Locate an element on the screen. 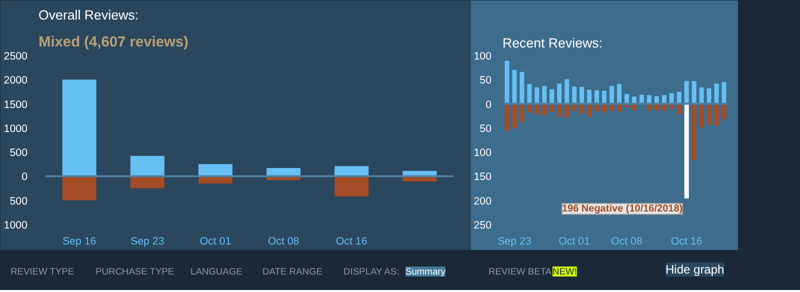  chart-title: Recent Reviews: is located at coordinates (552, 43).